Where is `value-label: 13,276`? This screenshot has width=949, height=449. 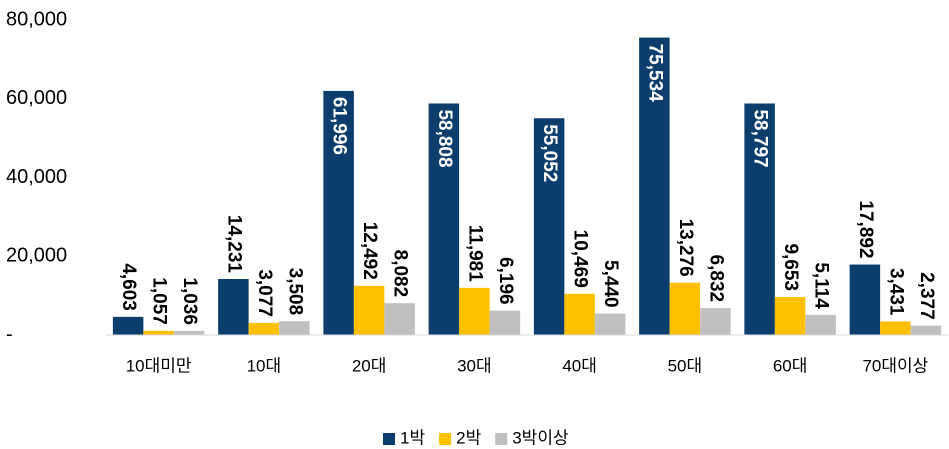
value-label: 13,276 is located at coordinates (685, 248).